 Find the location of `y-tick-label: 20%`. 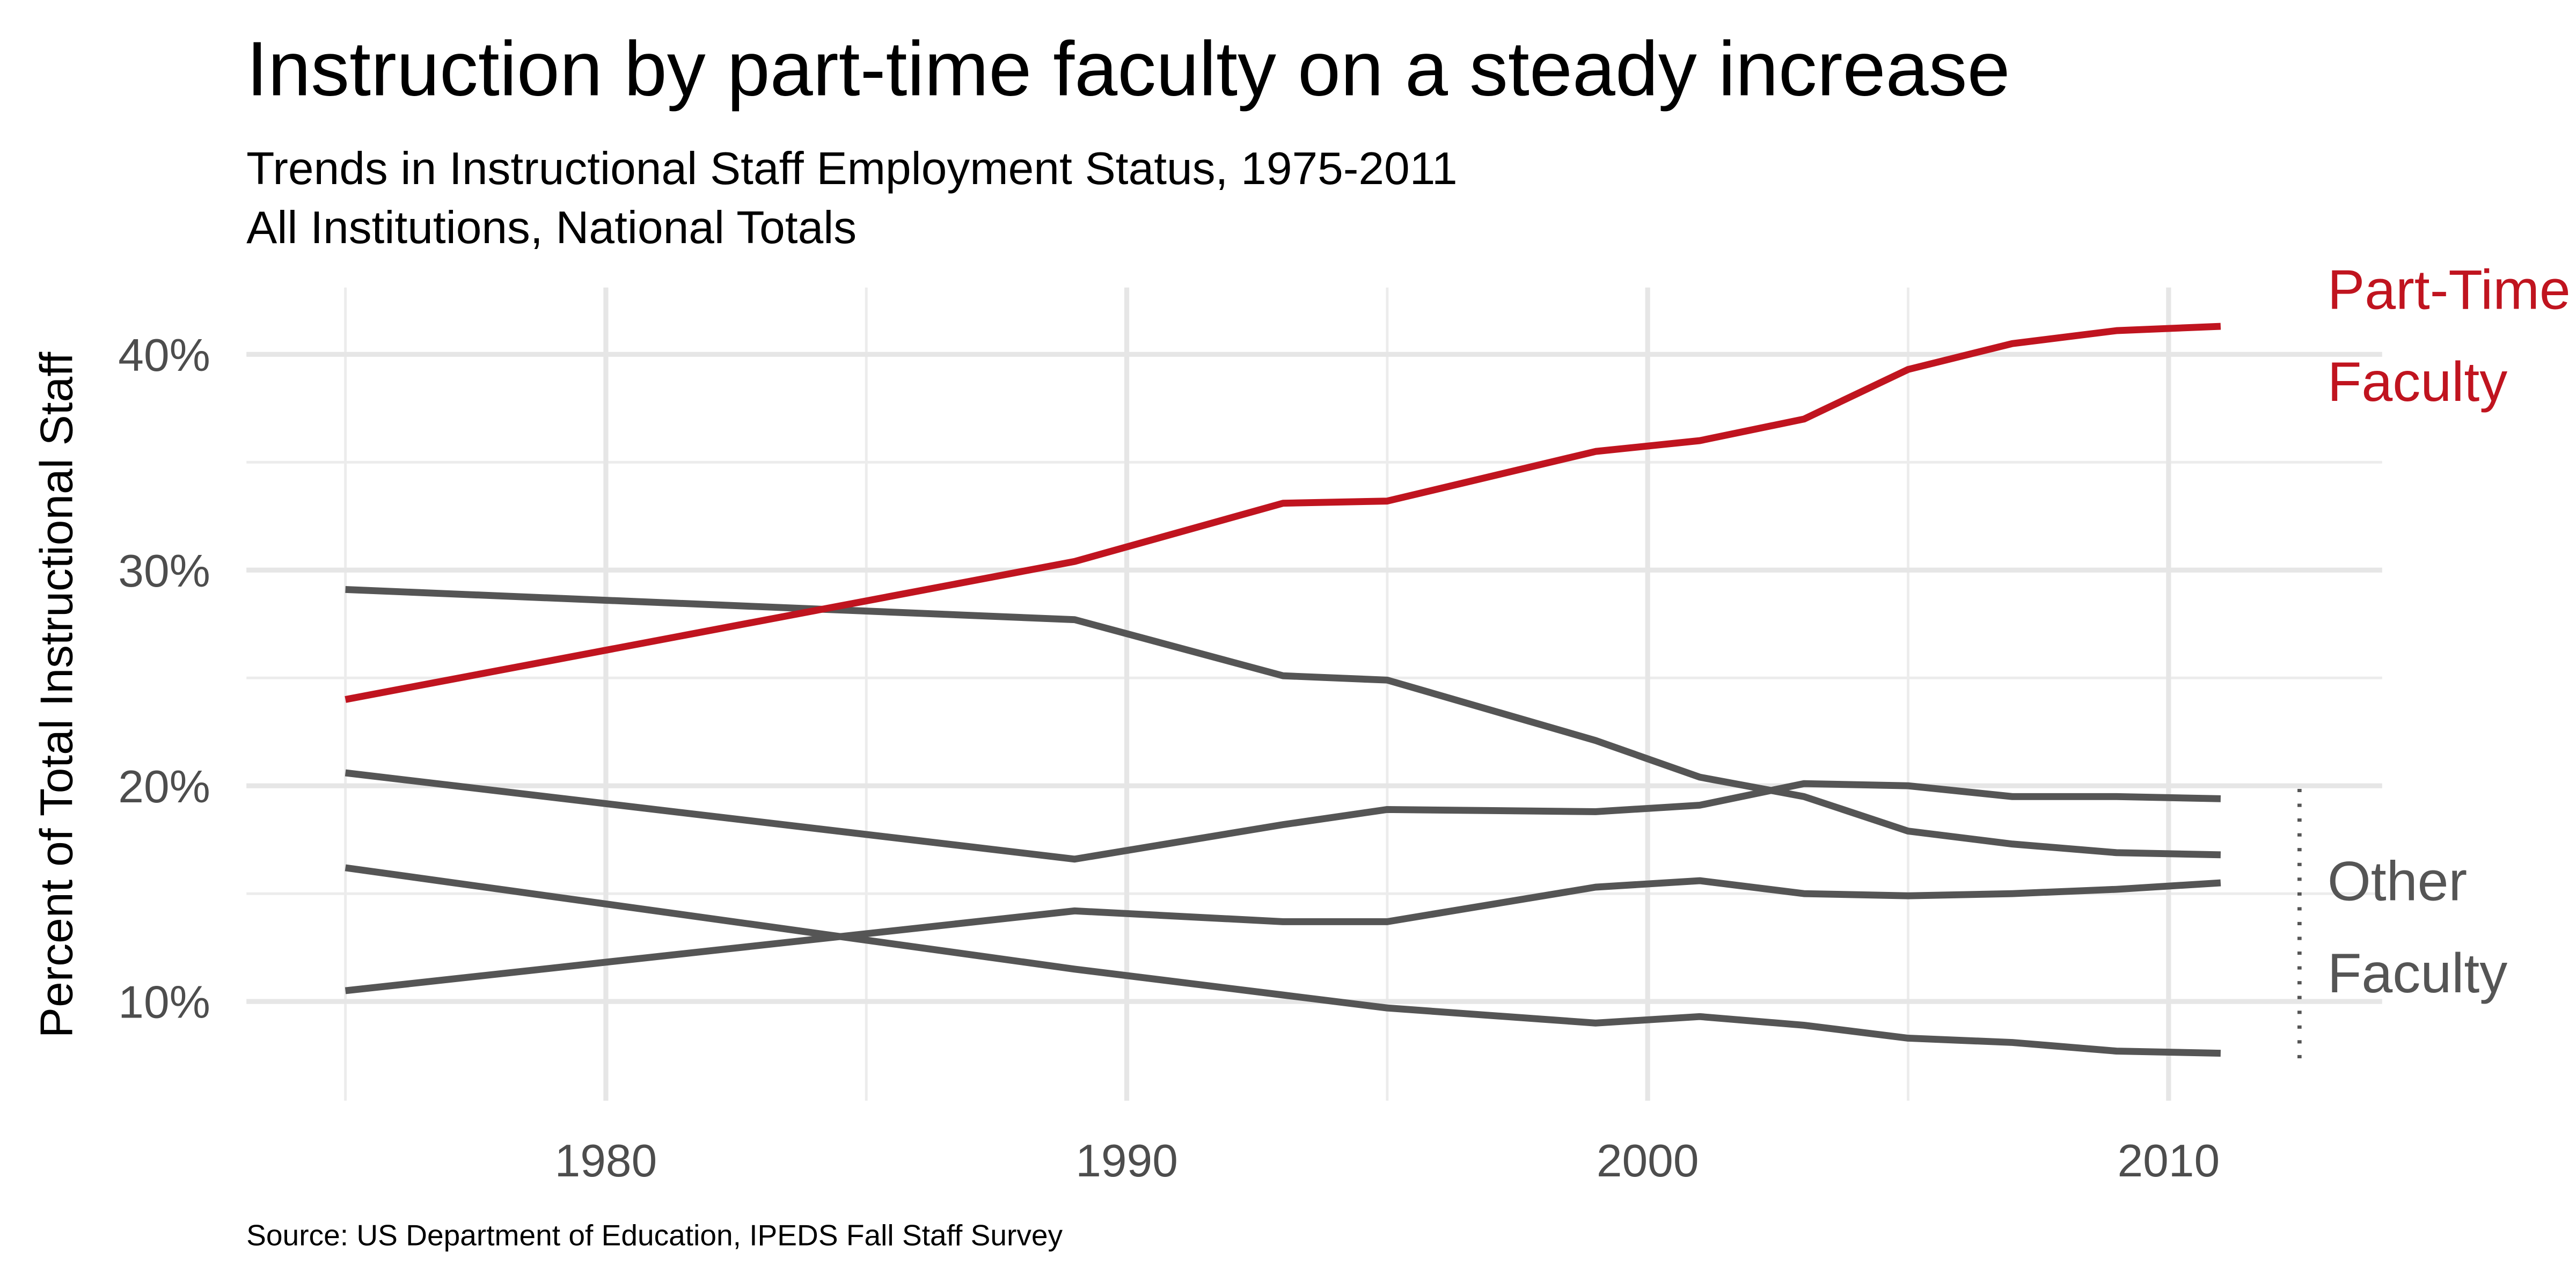

y-tick-label: 20% is located at coordinates (164, 787).